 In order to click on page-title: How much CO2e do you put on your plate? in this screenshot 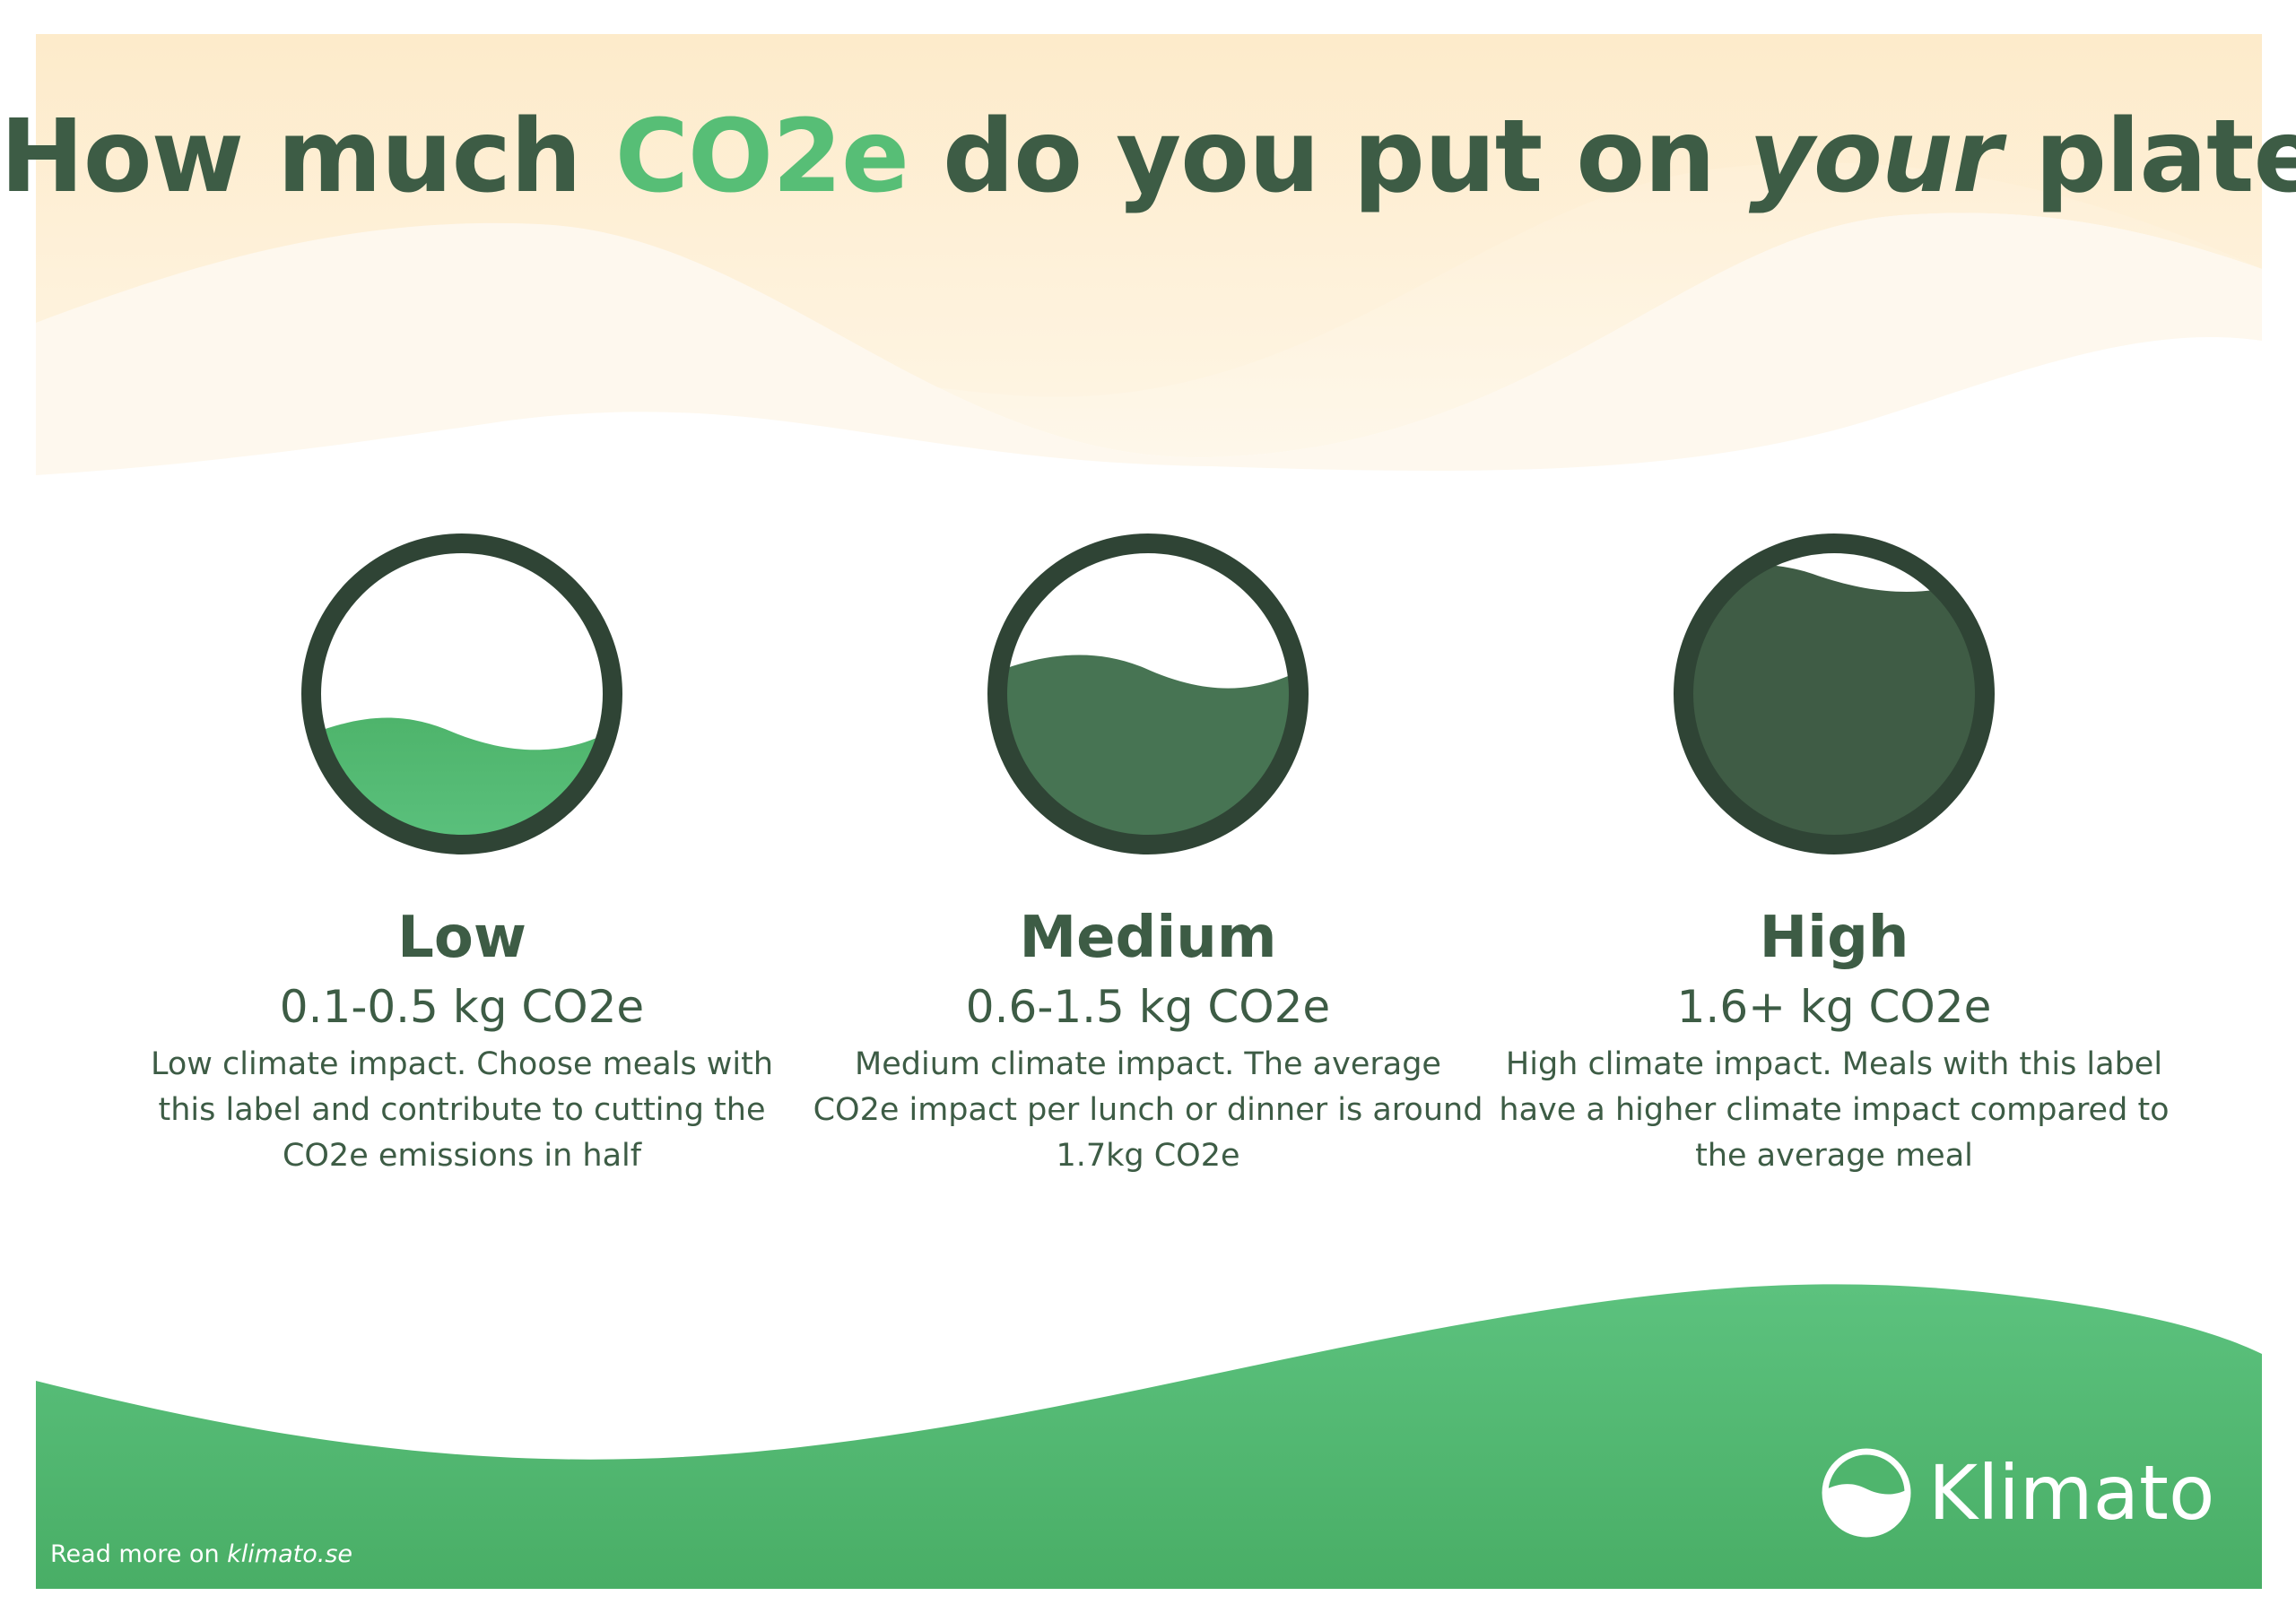, I will do `click(1148, 157)`.